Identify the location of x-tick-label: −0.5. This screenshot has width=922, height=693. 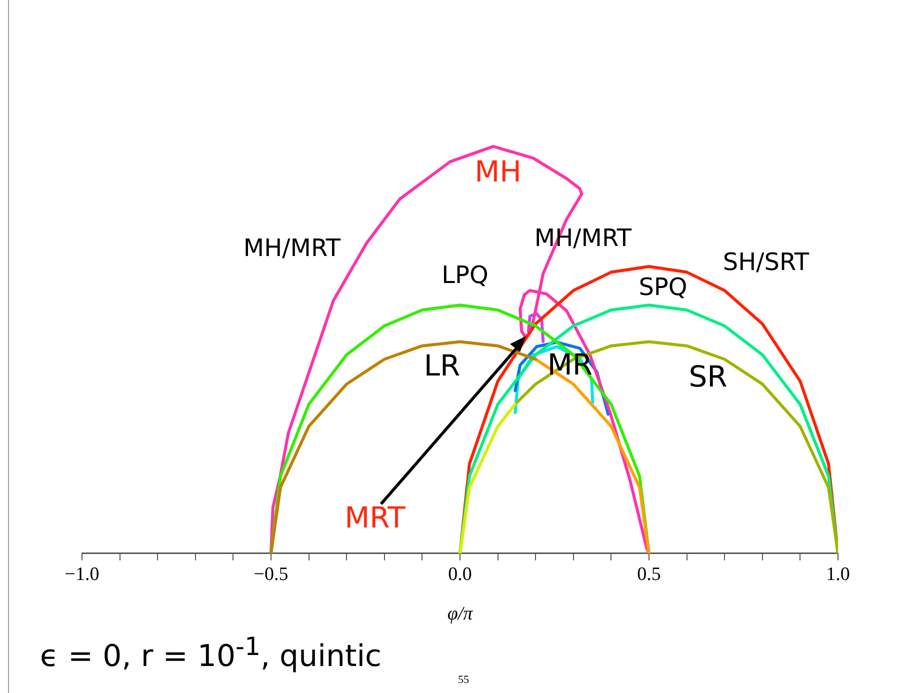
(271, 574).